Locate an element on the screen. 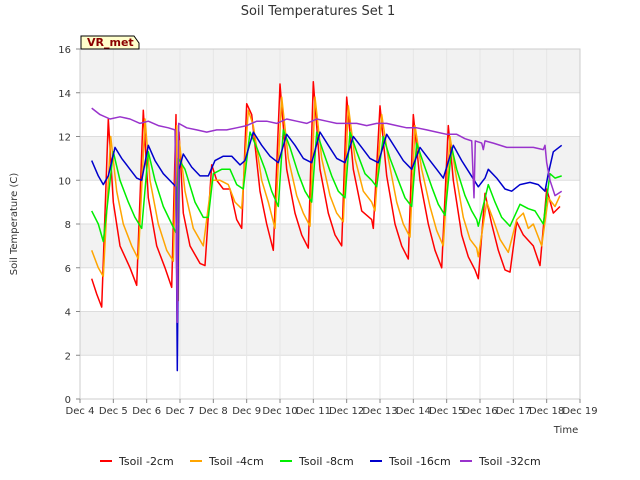 Image resolution: width=640 pixels, height=480 pixels. legend-label: Tsoil -2cm is located at coordinates (146, 461).